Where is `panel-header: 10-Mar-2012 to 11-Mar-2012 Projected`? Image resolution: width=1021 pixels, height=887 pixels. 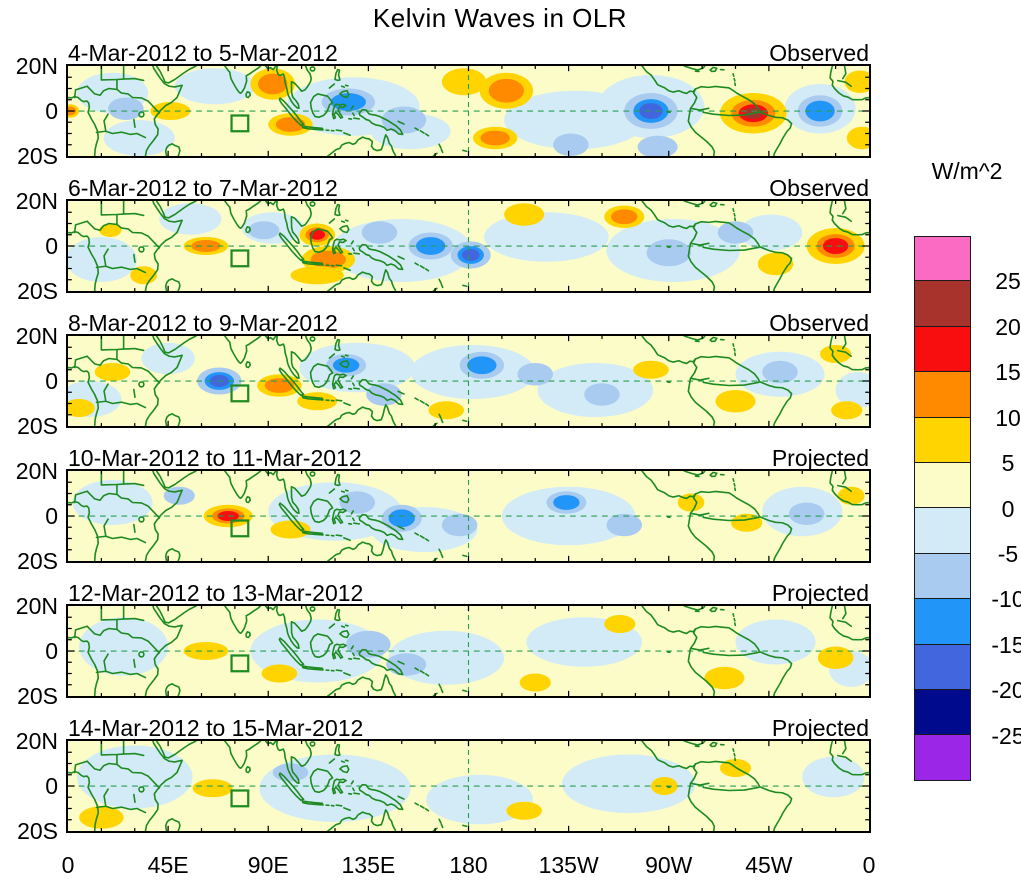
panel-header: 10-Mar-2012 to 11-Mar-2012 Projected is located at coordinates (468, 455).